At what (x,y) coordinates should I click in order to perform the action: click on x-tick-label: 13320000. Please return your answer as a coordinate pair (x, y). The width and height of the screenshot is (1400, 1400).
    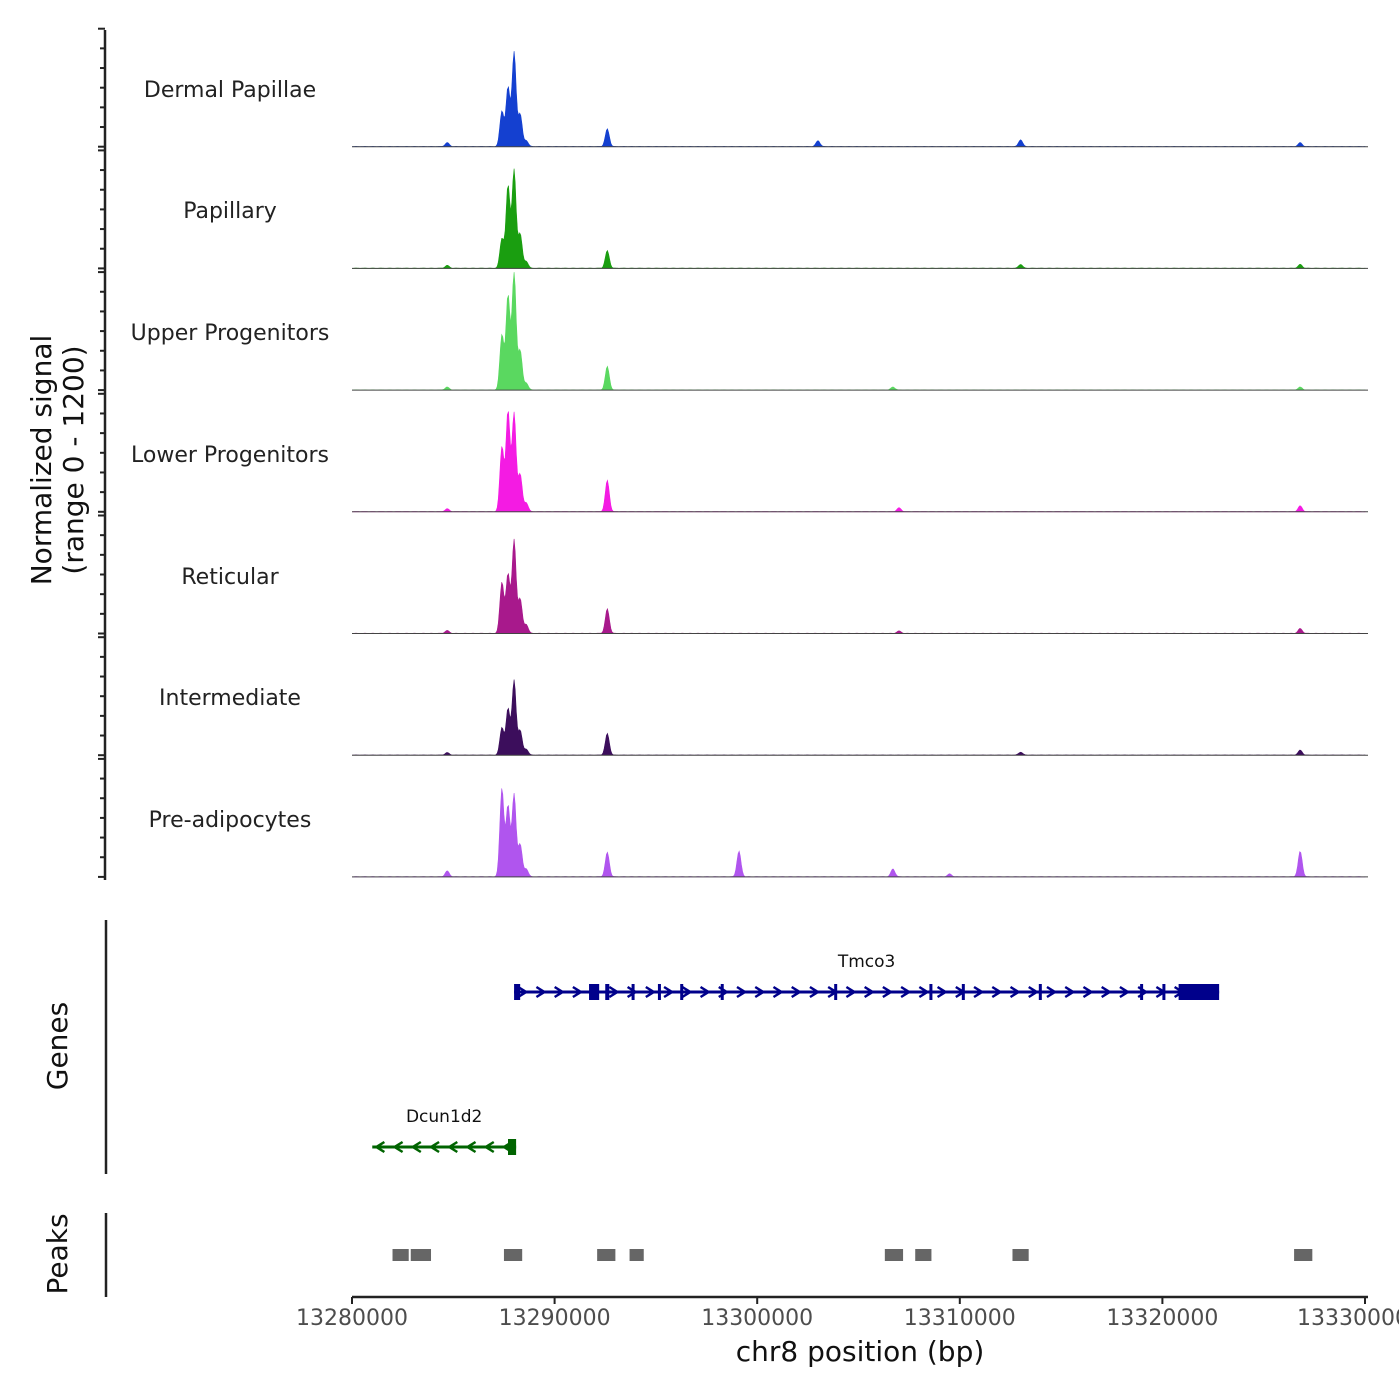
    Looking at the image, I should click on (1162, 1318).